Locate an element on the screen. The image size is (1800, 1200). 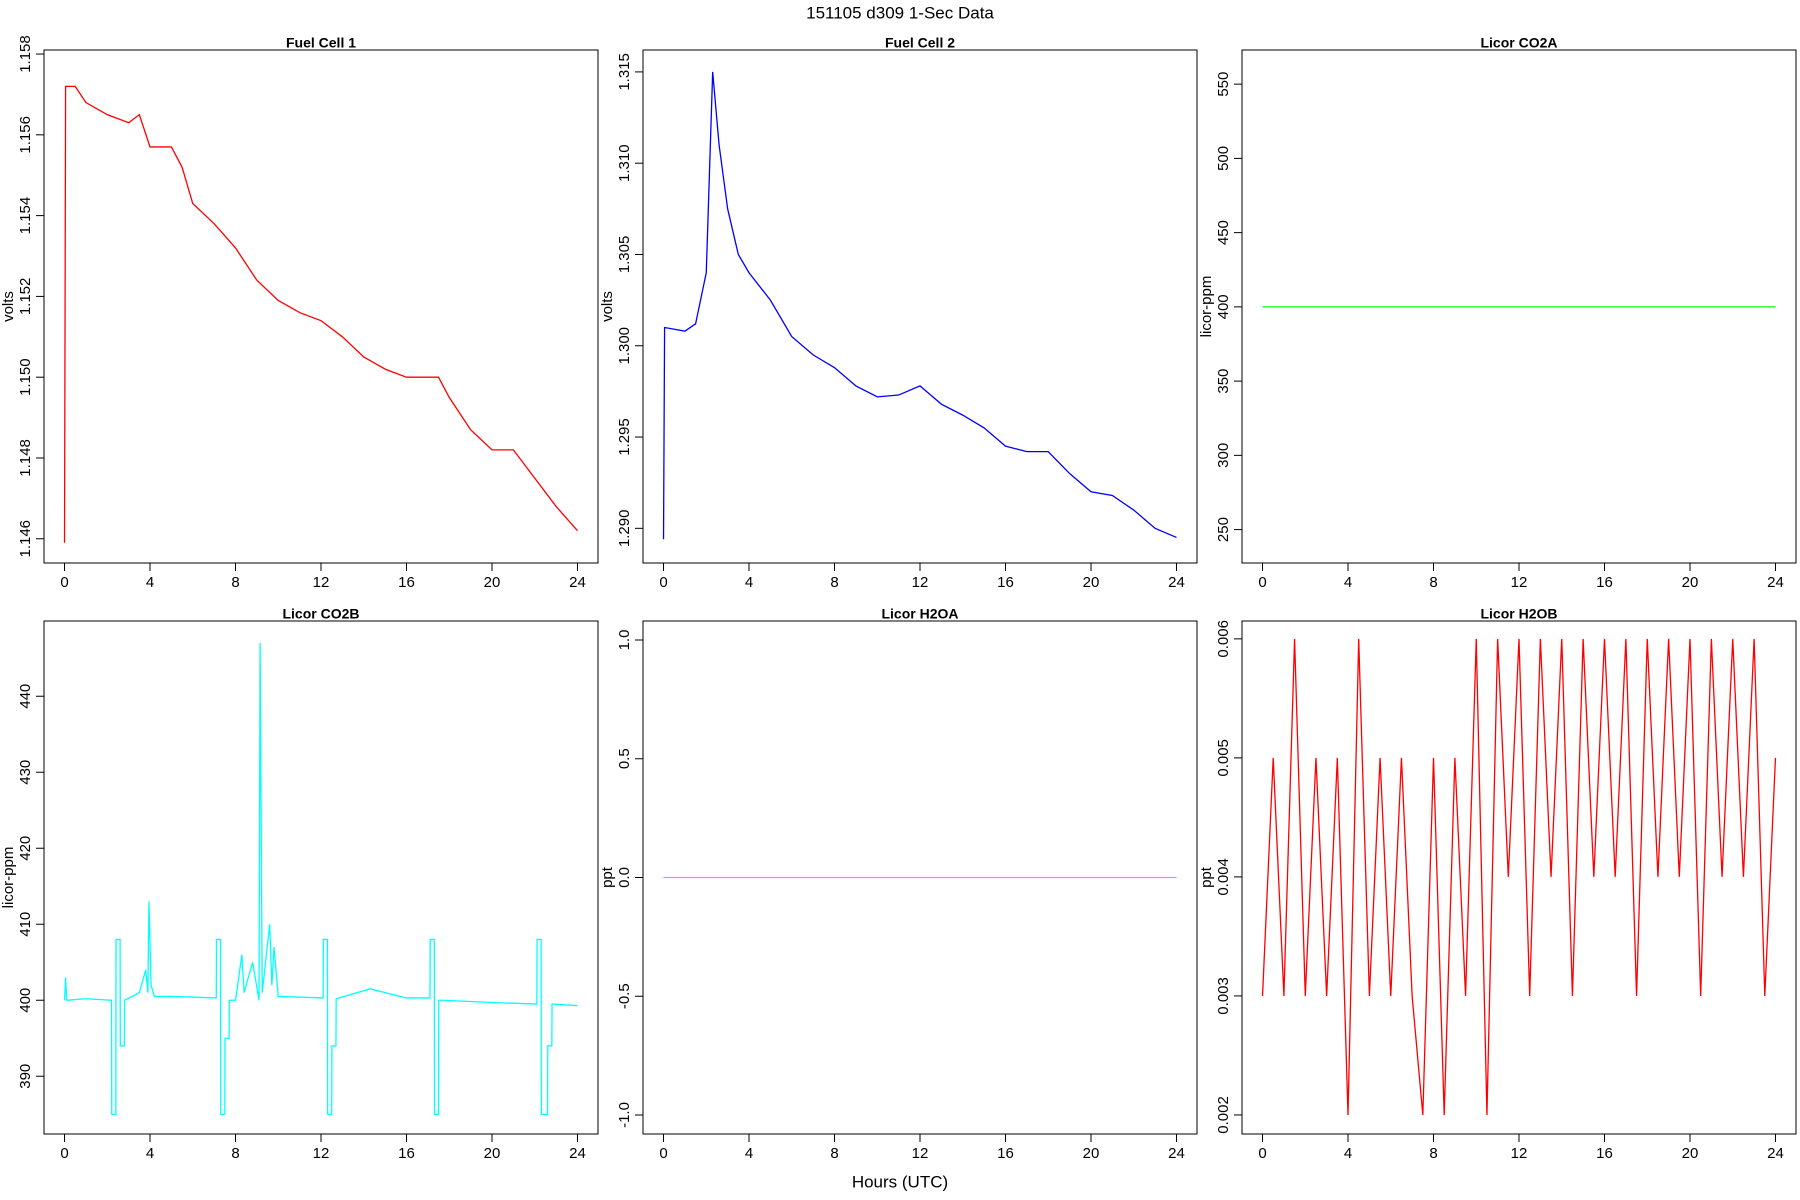
y-tick-label: 1.156 is located at coordinates (25, 135).